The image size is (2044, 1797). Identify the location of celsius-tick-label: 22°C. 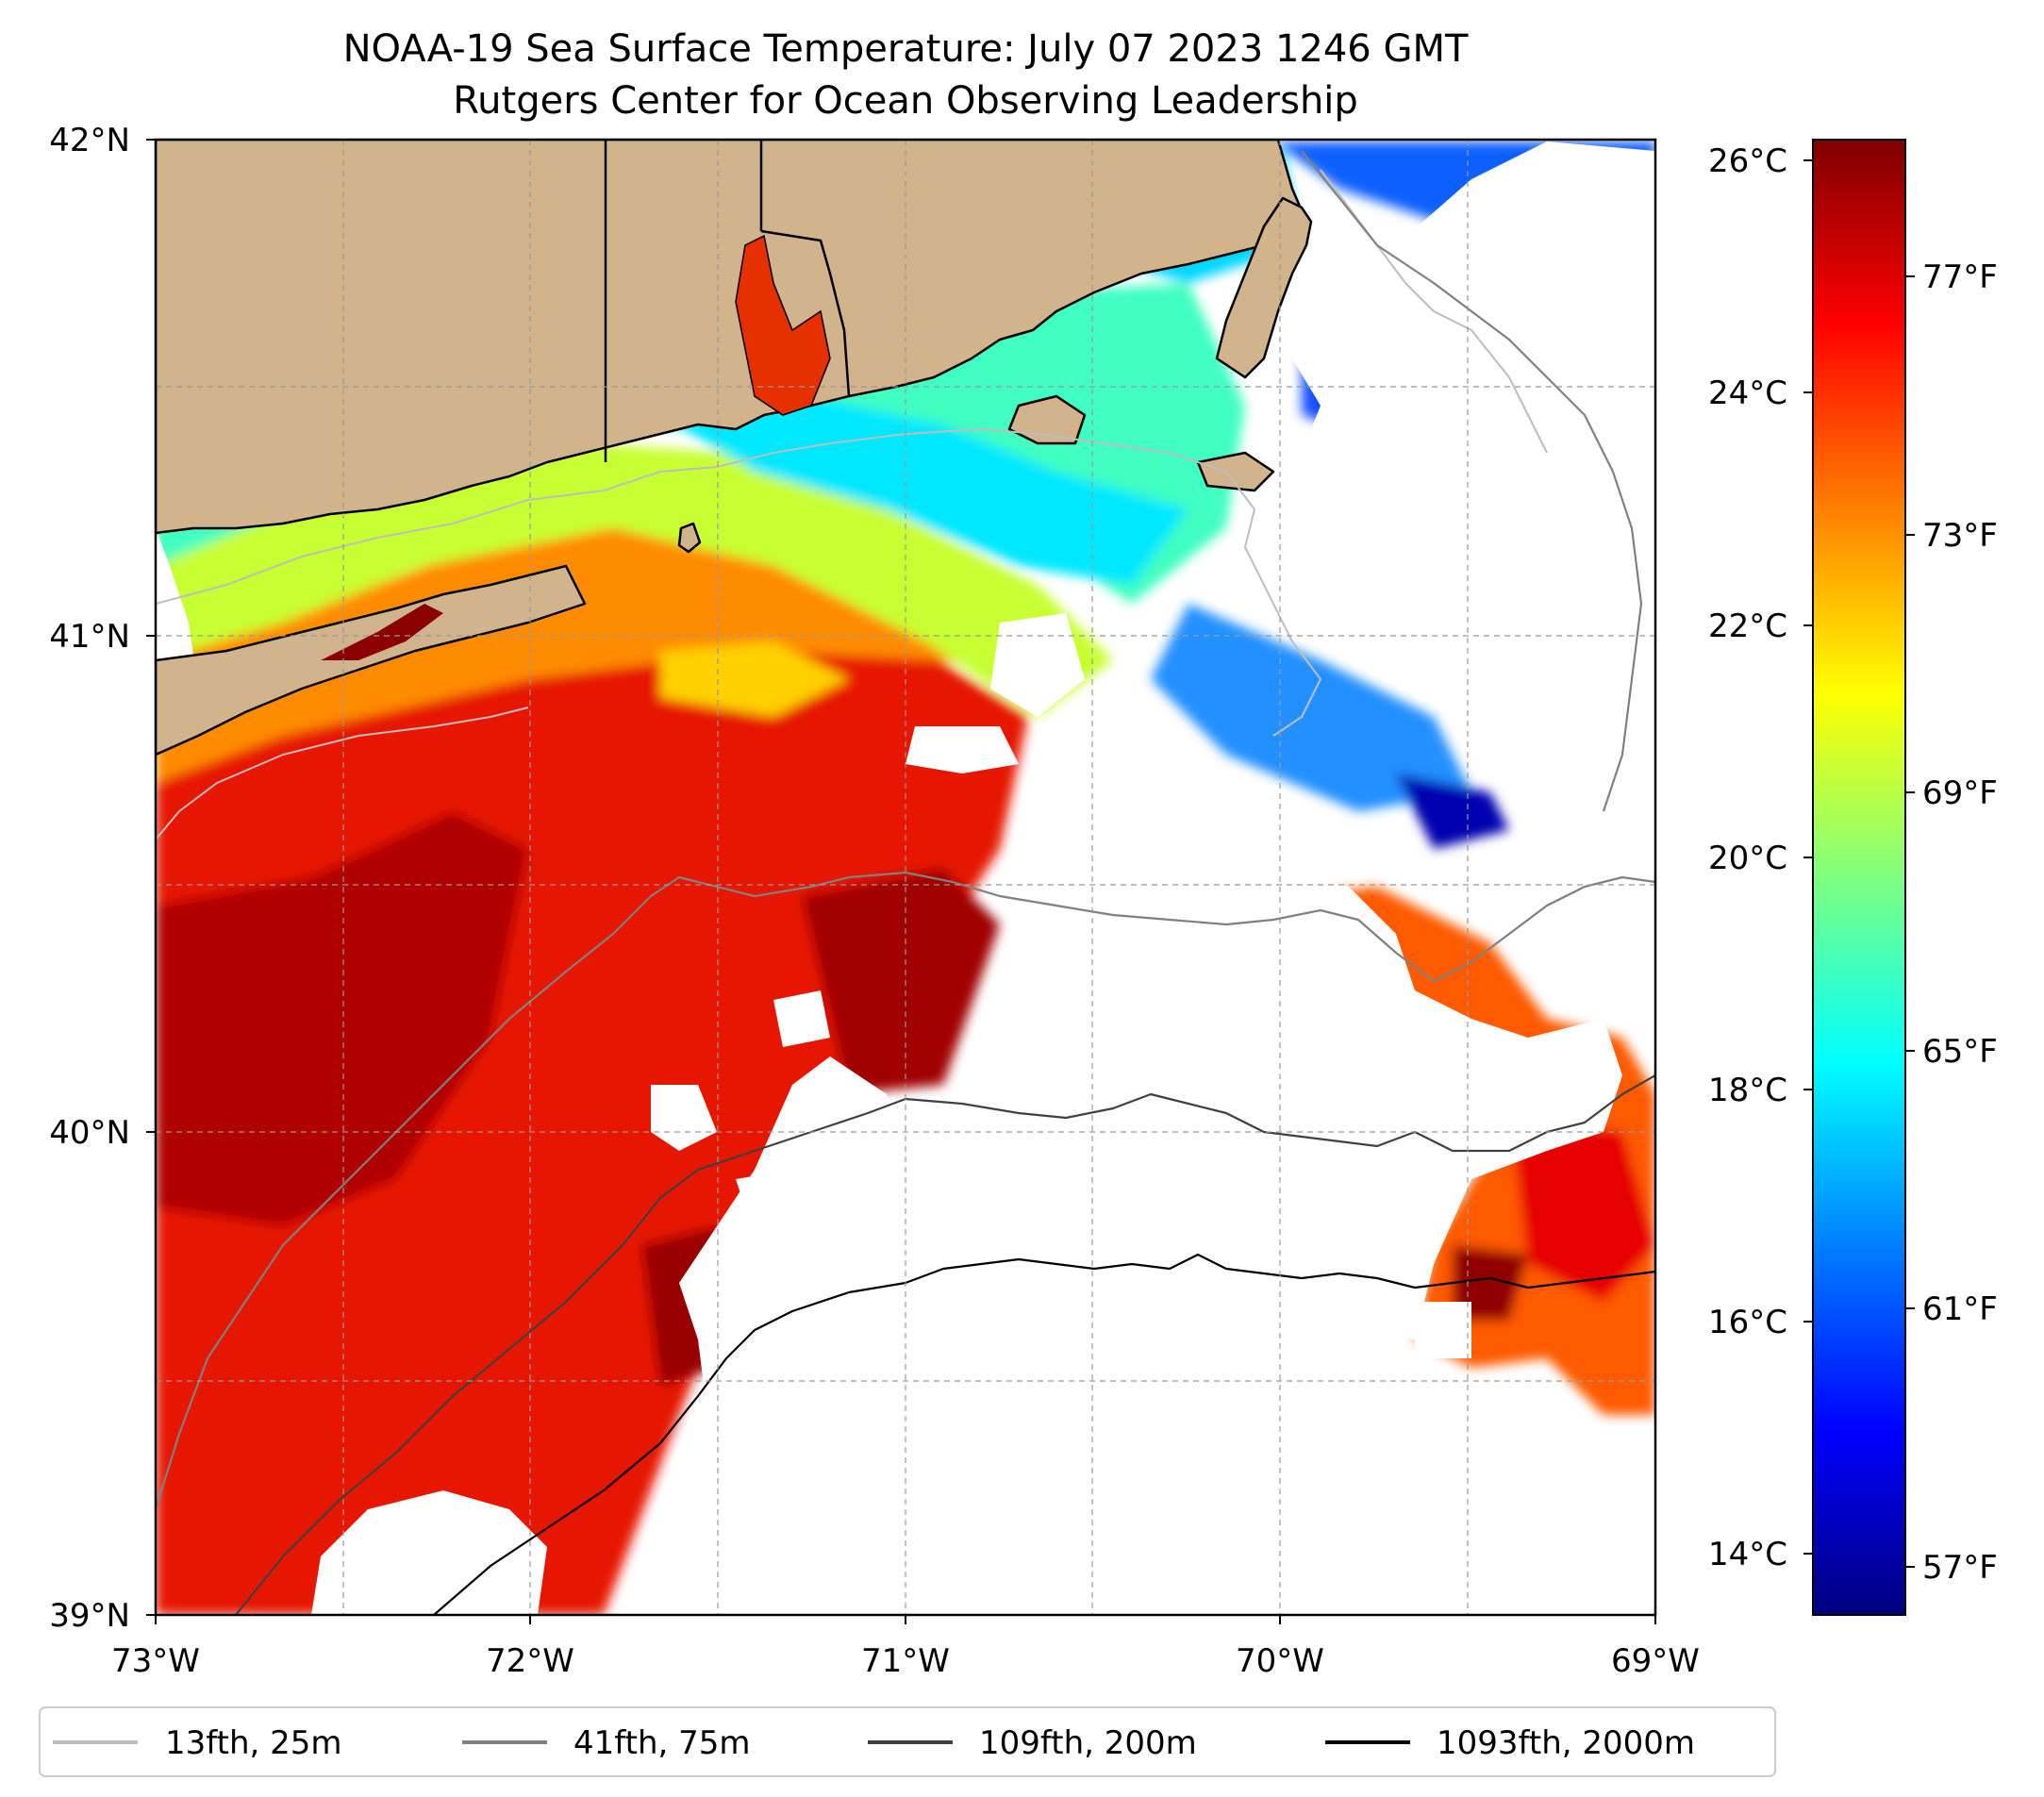
(1748, 626).